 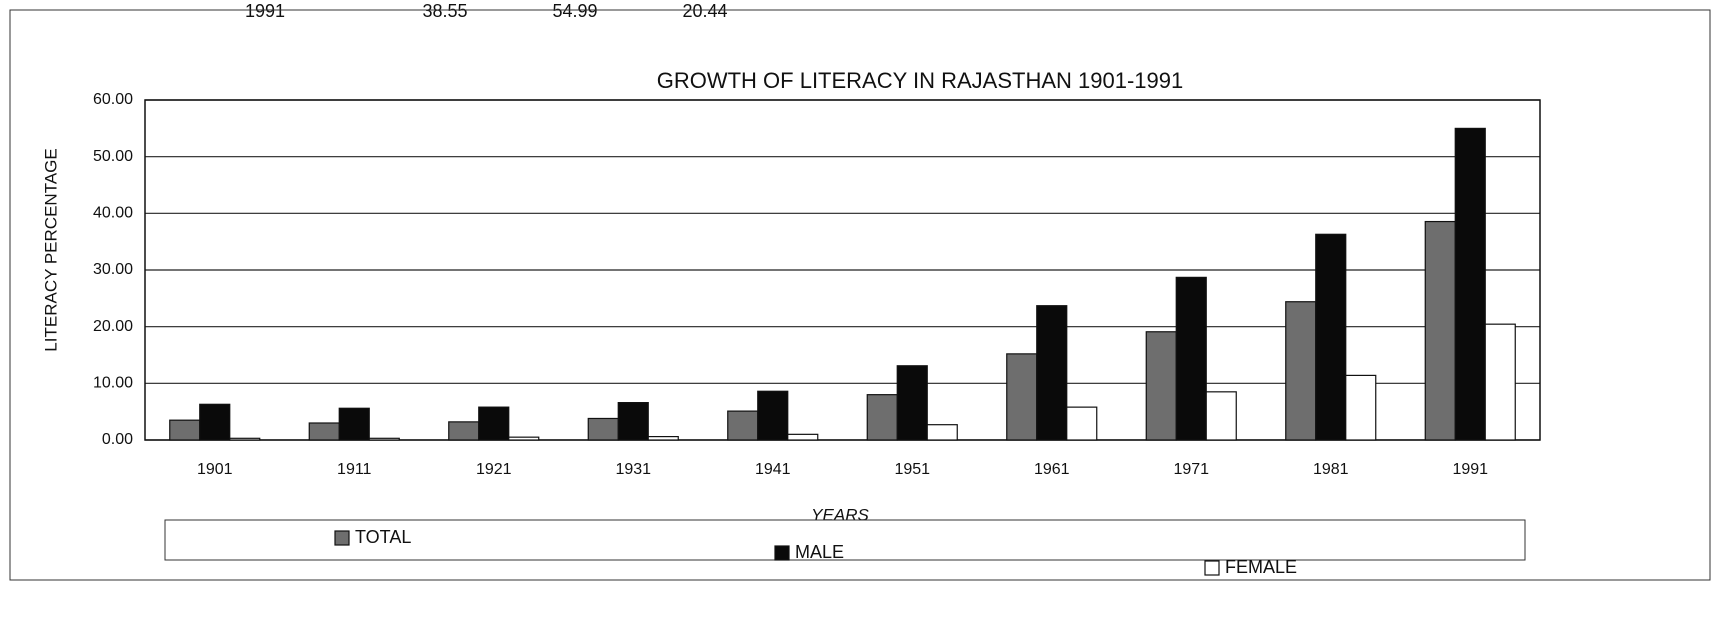 What do you see at coordinates (773, 469) in the screenshot?
I see `x-tick-label: 1941` at bounding box center [773, 469].